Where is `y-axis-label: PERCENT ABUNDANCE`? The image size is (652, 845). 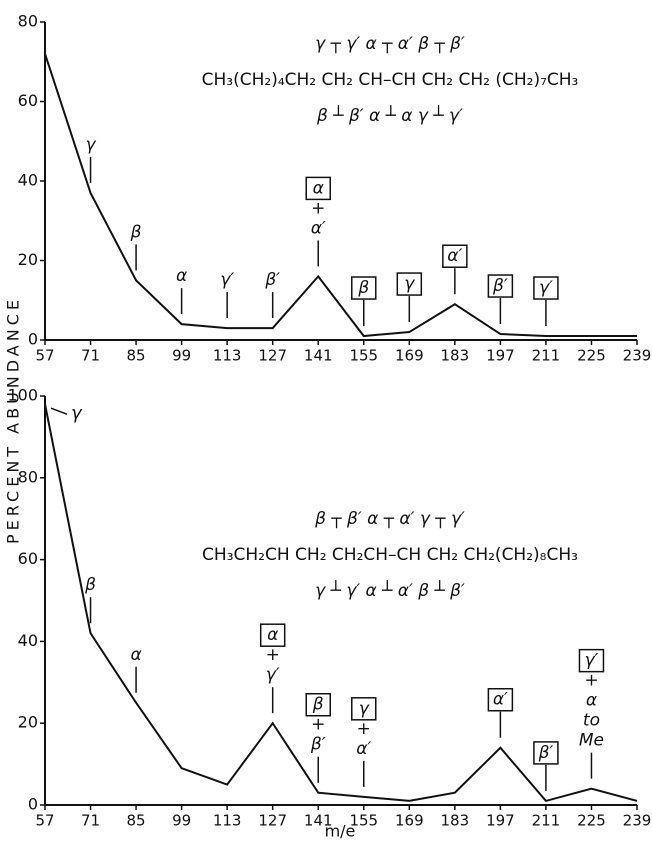
y-axis-label: PERCENT ABUNDANCE is located at coordinates (13, 420).